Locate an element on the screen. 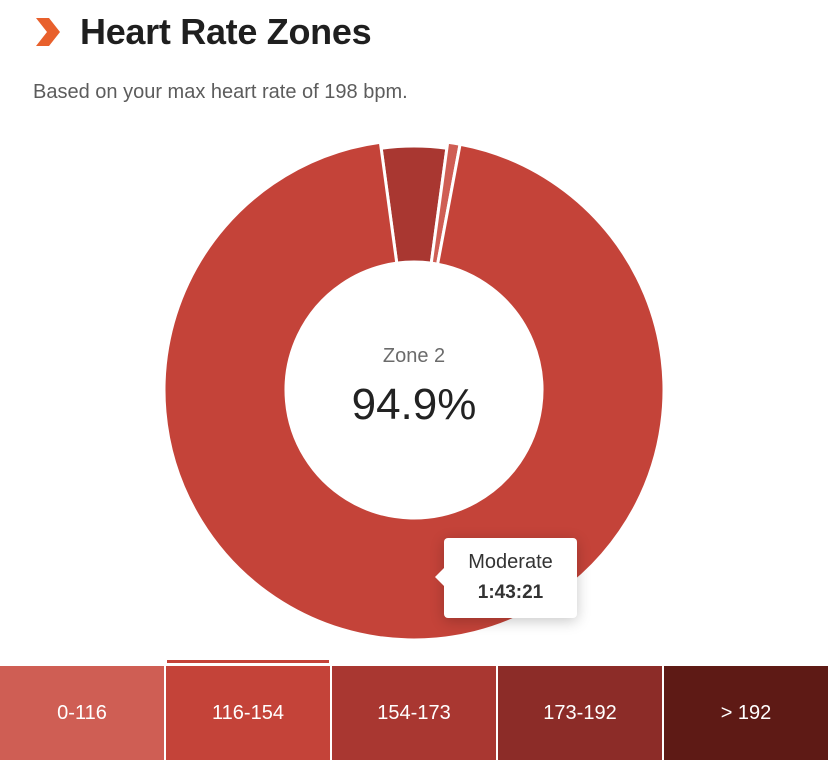  zone-label: 0-116 is located at coordinates (82, 712).